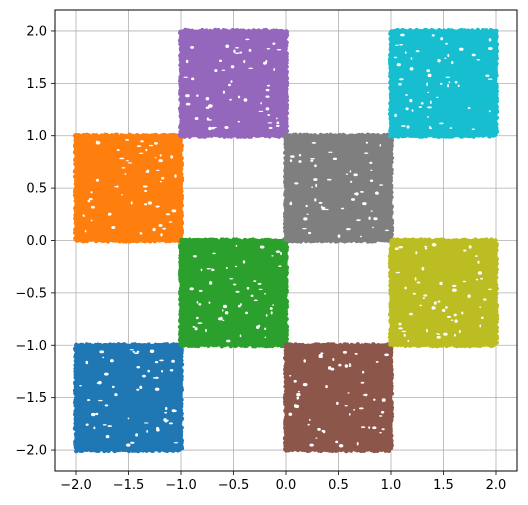  What do you see at coordinates (181, 485) in the screenshot?
I see `x-tick-label: −1.0` at bounding box center [181, 485].